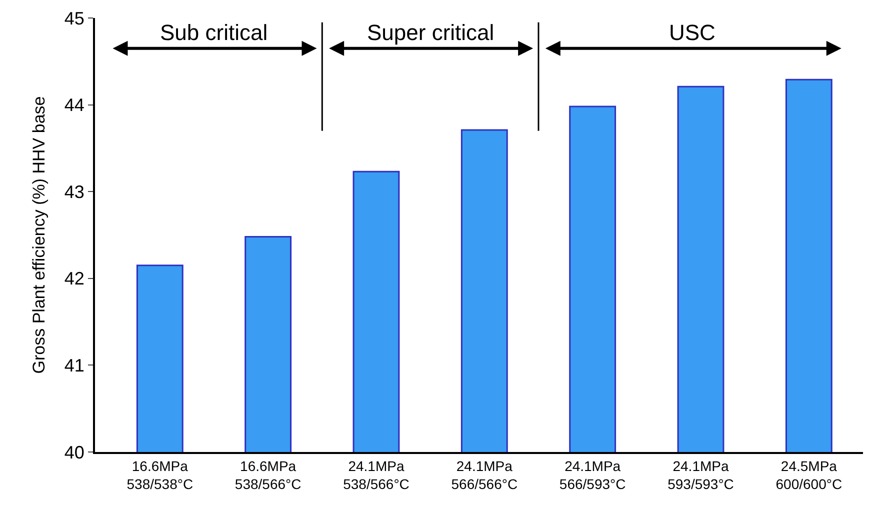 Image resolution: width=871 pixels, height=514 pixels. I want to click on y-tick-label: 45, so click(74, 18).